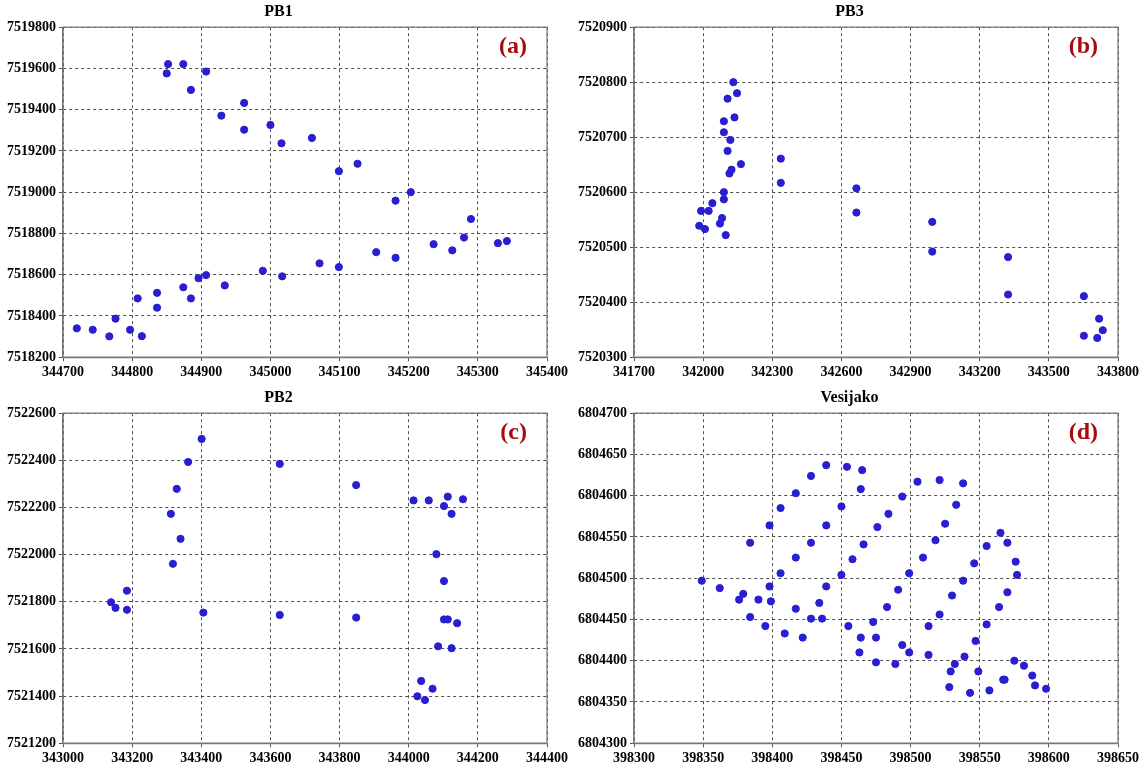 This screenshot has width=1142, height=772. Describe the element at coordinates (201, 372) in the screenshot. I see `x-tick-label: 344900` at that location.